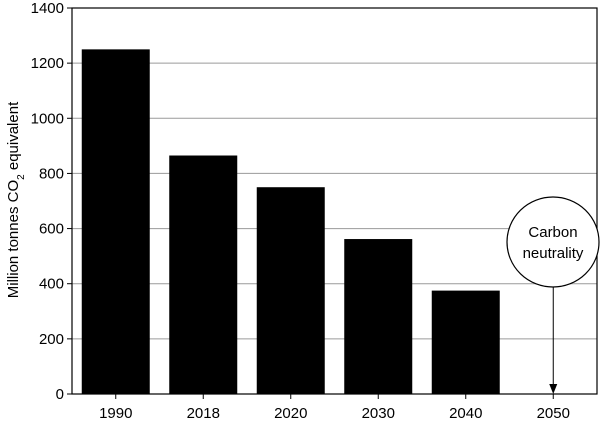 The image size is (606, 421). I want to click on bar-2030, so click(378, 316).